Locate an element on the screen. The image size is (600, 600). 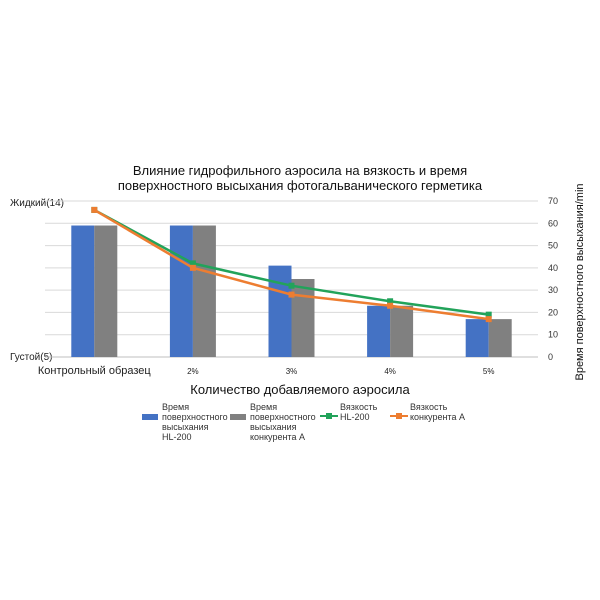
left-top-label: Жидкий(14) is located at coordinates (37, 203).